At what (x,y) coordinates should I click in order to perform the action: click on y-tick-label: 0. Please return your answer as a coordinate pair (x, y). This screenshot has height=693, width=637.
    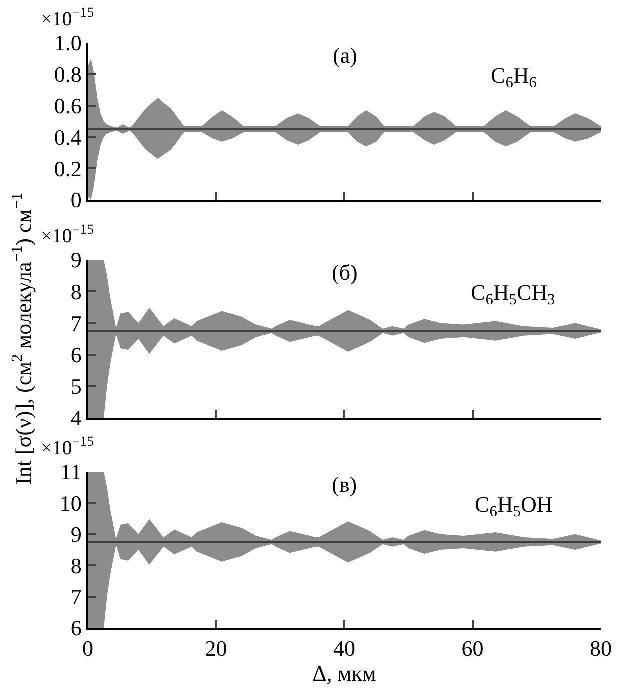
    Looking at the image, I should click on (76, 200).